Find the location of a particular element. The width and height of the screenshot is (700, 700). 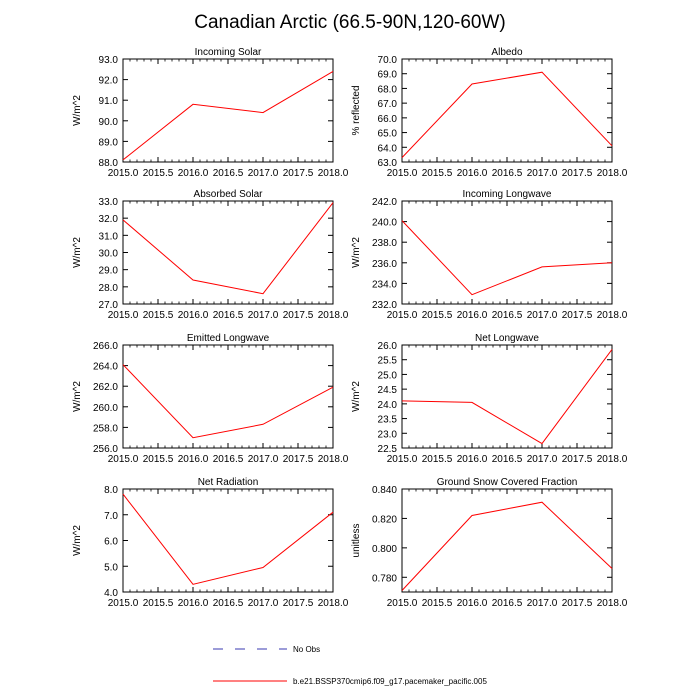

y-tick-label: 88.0 is located at coordinates (109, 163).